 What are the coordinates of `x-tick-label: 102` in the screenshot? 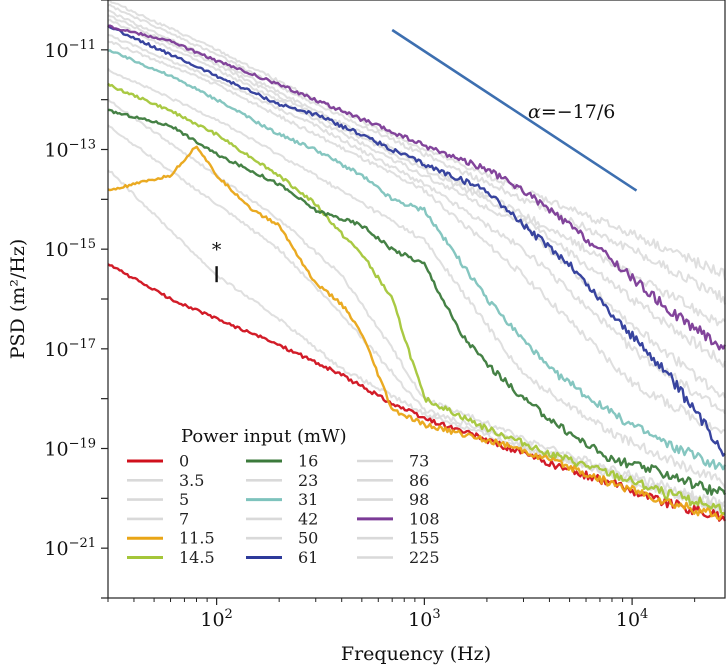 It's located at (216, 619).